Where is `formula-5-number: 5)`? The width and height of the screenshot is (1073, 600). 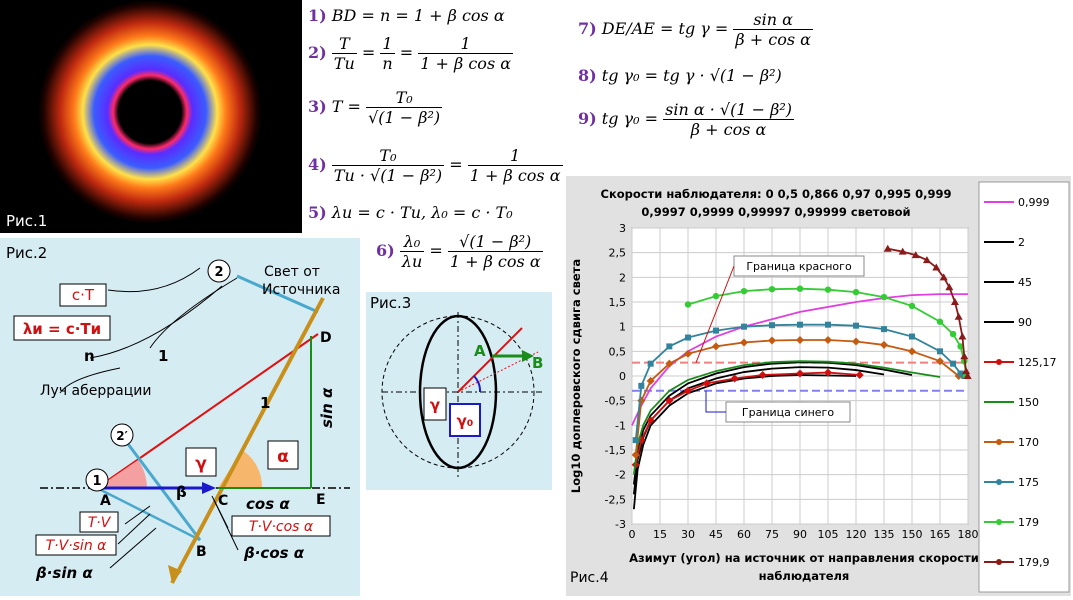
formula-5-number: 5) is located at coordinates (317, 212).